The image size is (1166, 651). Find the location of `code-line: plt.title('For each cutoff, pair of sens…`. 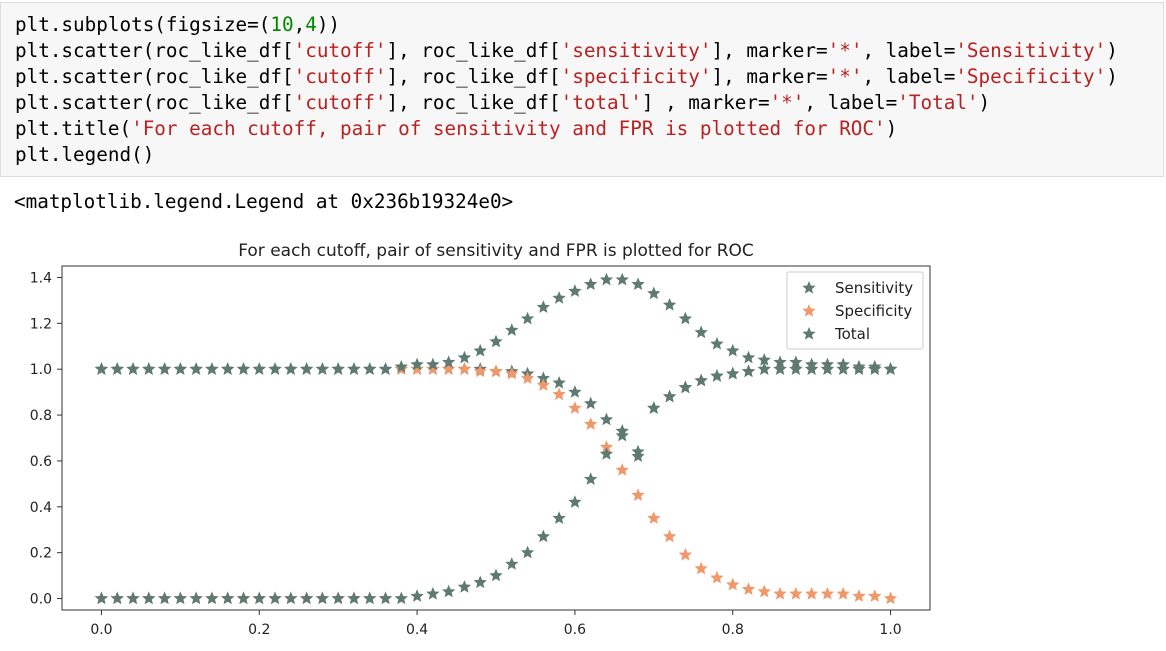

code-line: plt.title('For each cutoff, pair of sens… is located at coordinates (589, 129).